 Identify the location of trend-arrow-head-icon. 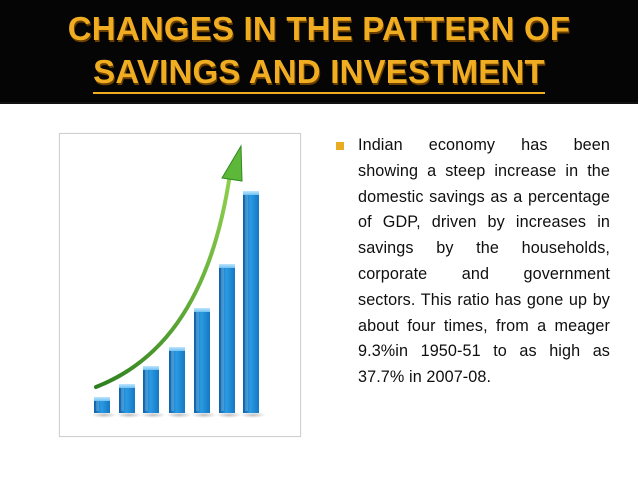
(232, 163).